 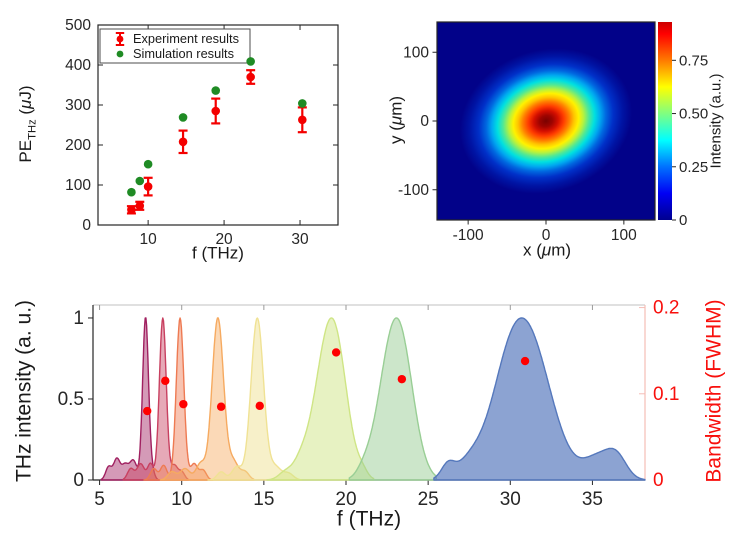 What do you see at coordinates (99, 499) in the screenshot?
I see `x-tick-label: 5` at bounding box center [99, 499].